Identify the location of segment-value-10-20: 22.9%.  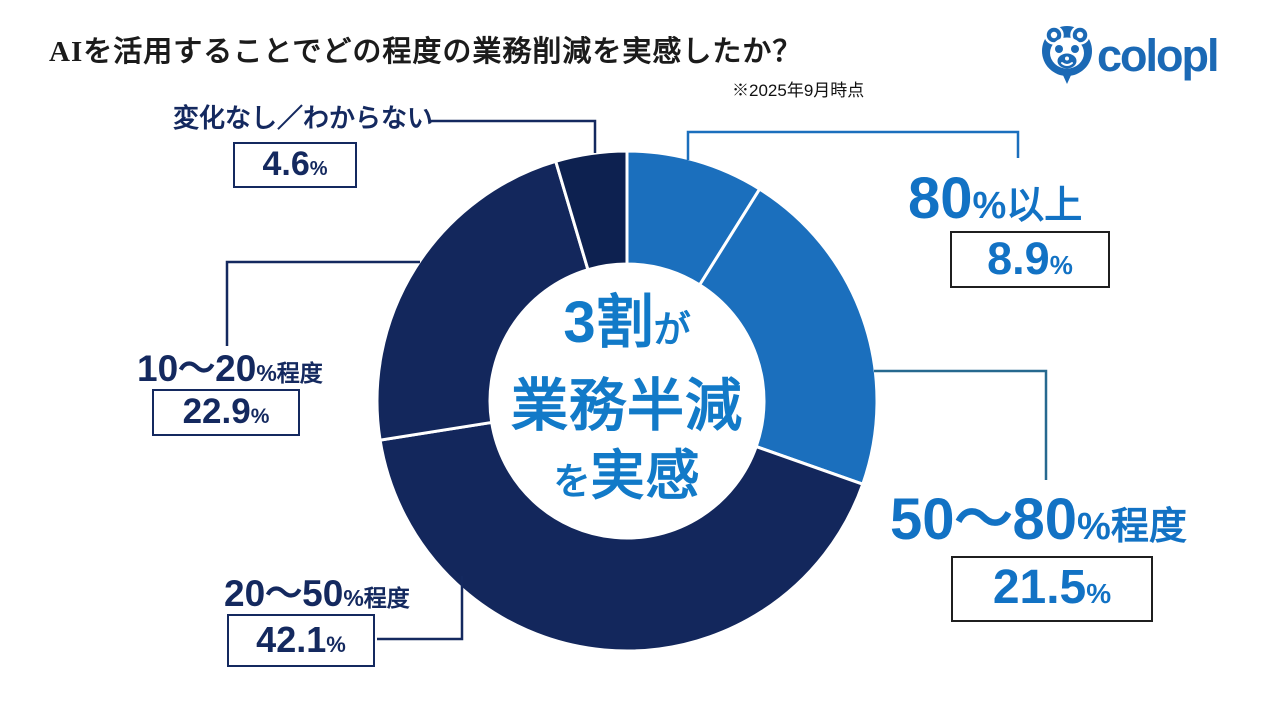
(226, 412).